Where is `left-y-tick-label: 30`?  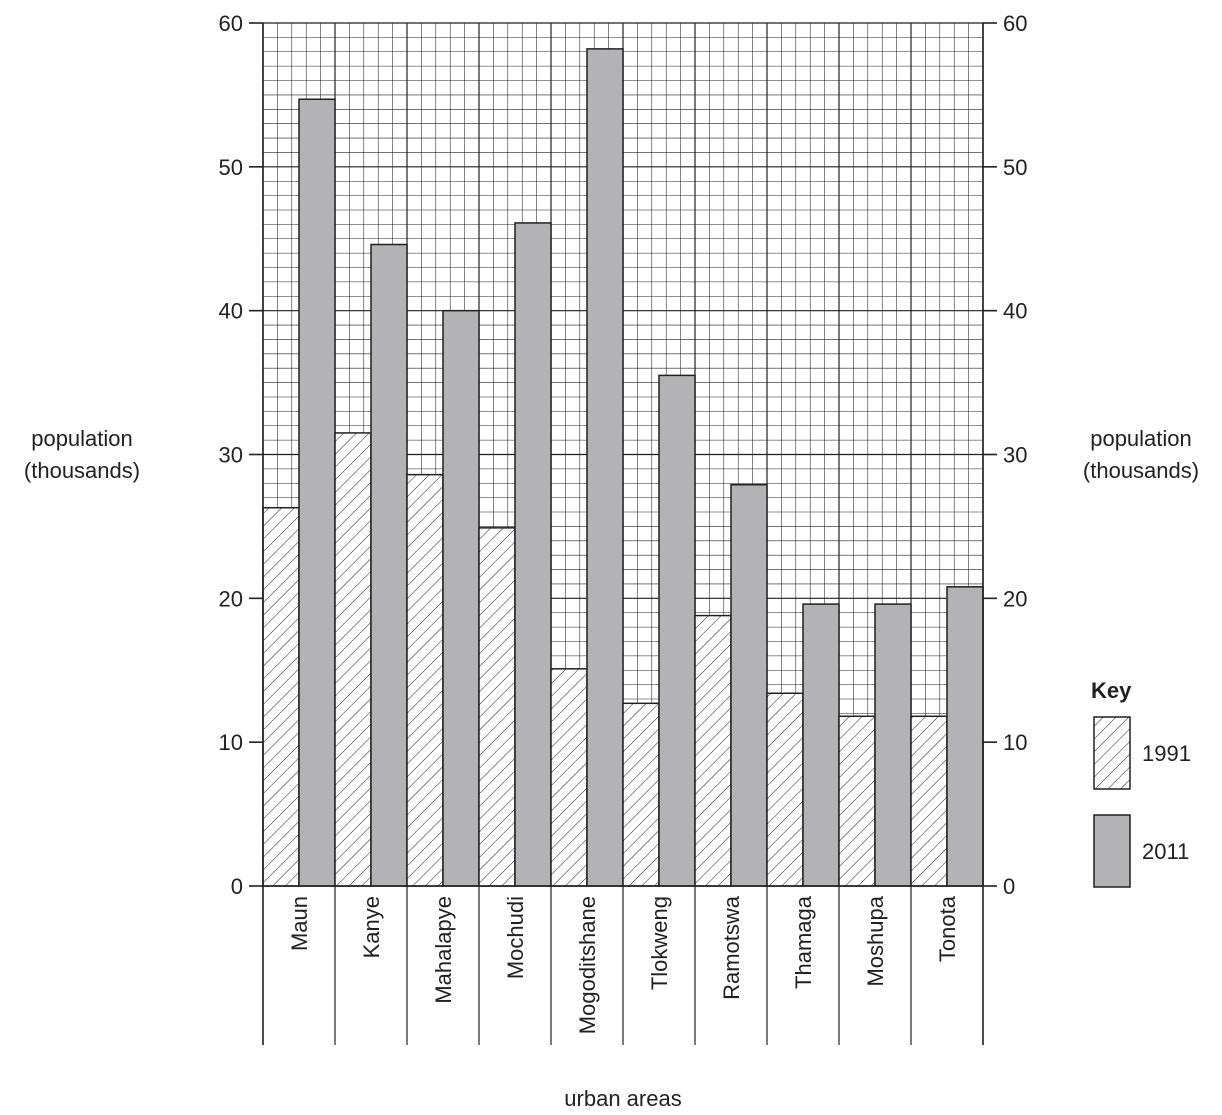 left-y-tick-label: 30 is located at coordinates (231, 455).